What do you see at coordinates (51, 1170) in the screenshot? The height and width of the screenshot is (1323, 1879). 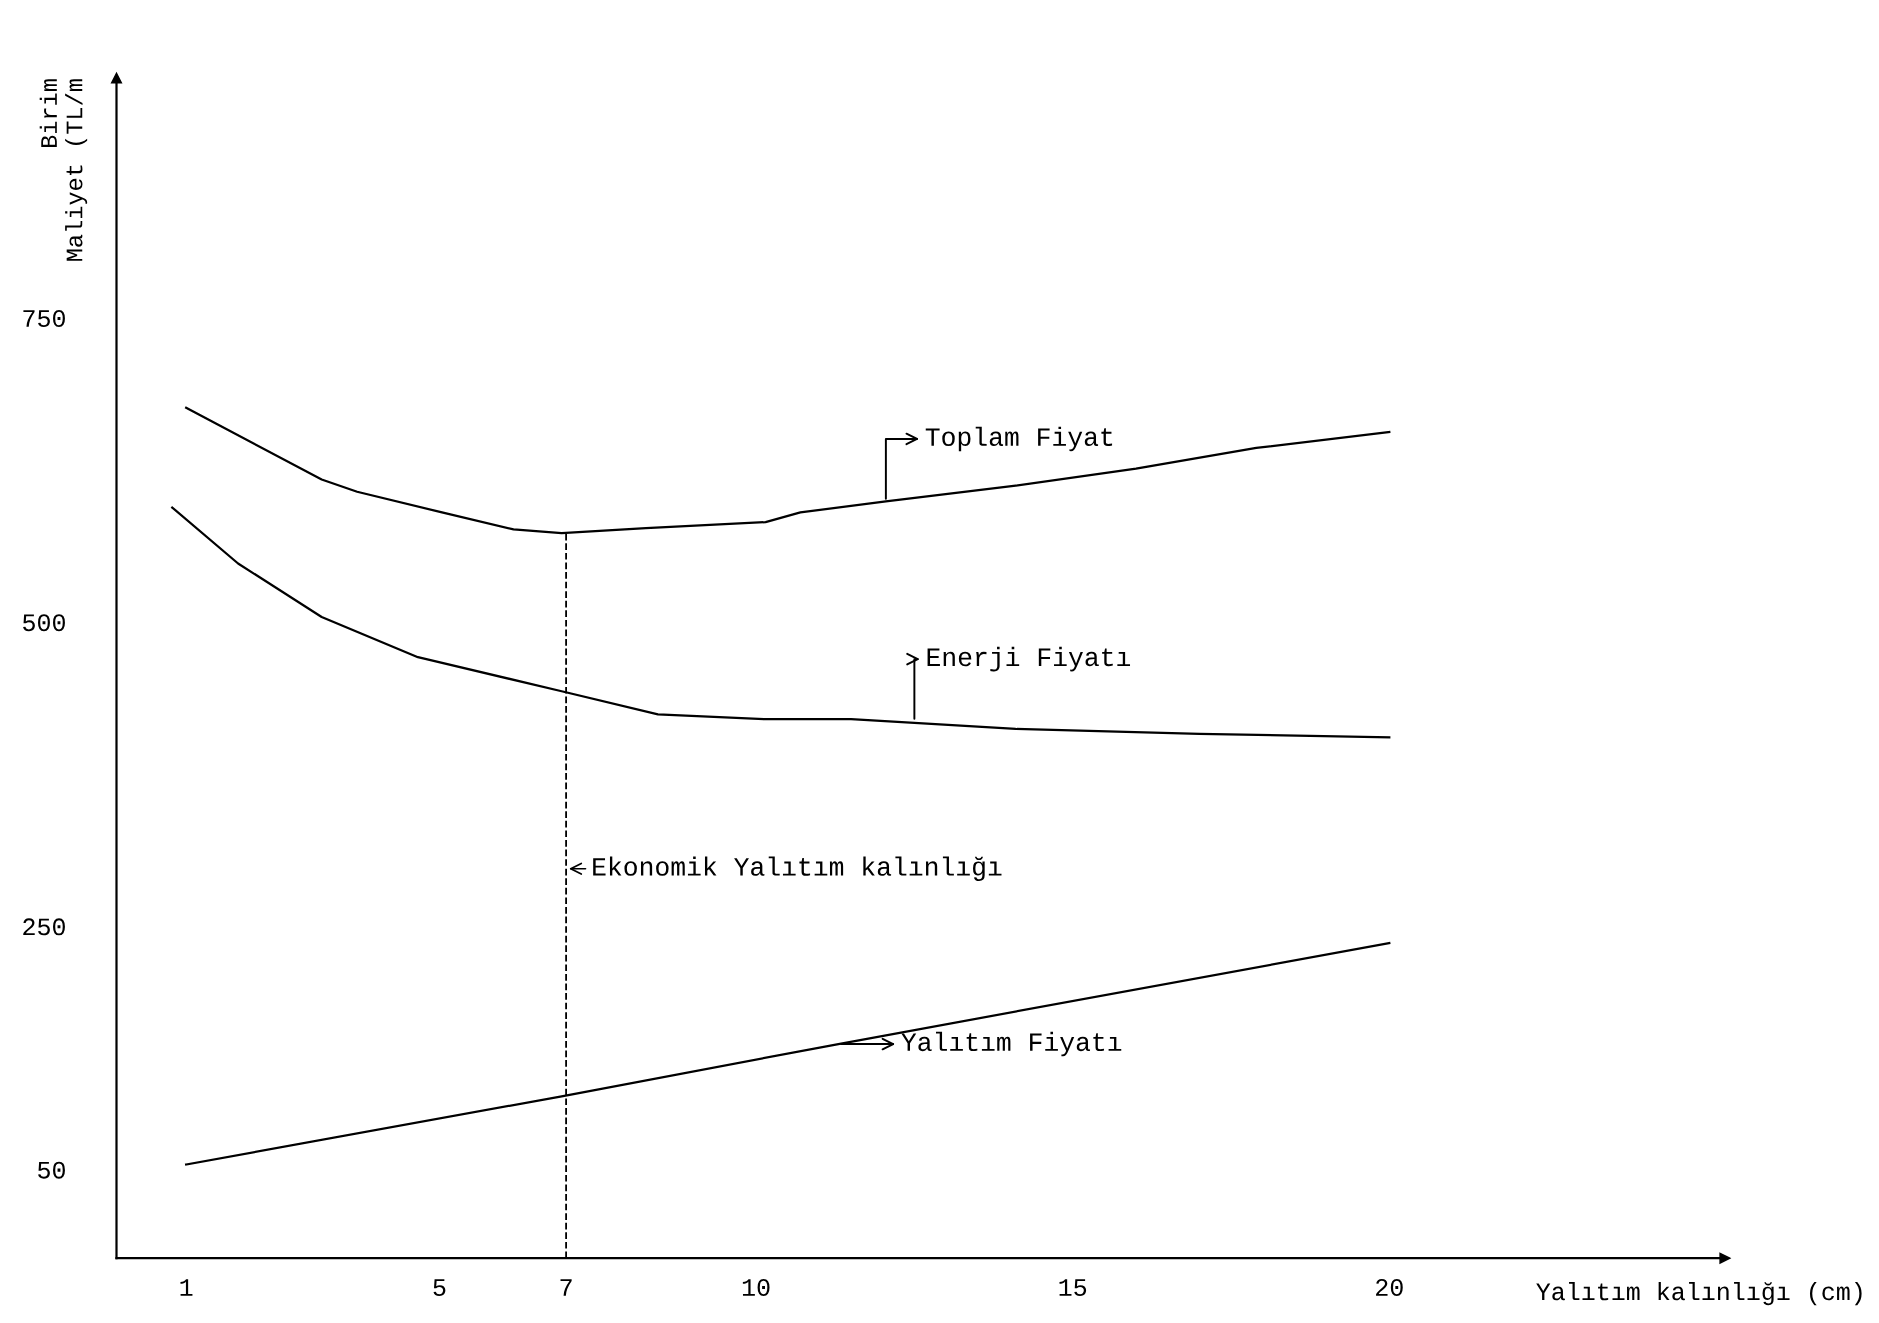 I see `y-tick-label: 50` at bounding box center [51, 1170].